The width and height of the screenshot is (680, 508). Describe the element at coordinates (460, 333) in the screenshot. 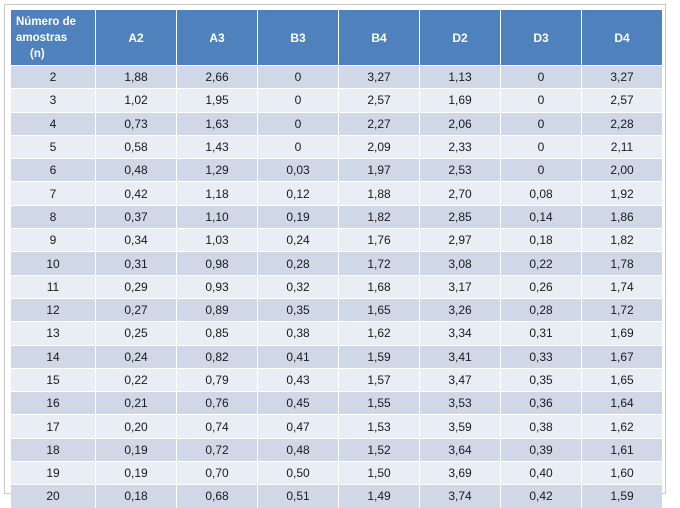

I see `cell-d2: 3,34` at that location.